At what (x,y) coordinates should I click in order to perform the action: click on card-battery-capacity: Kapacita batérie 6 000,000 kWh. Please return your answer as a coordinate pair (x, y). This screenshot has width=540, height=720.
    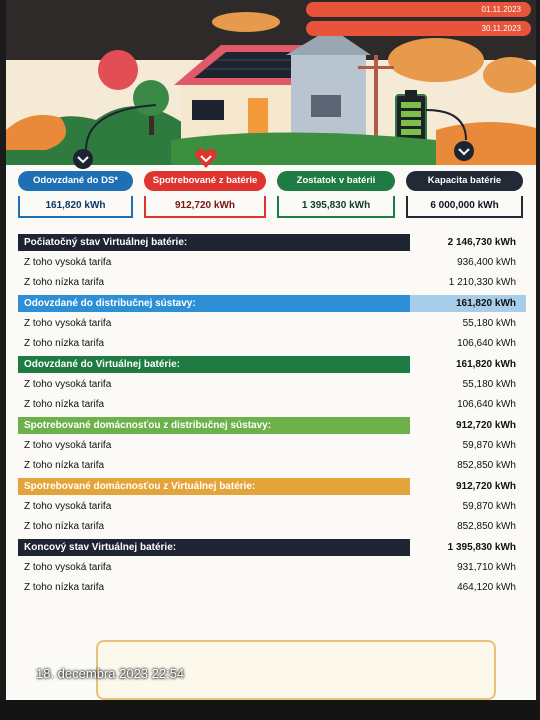
    Looking at the image, I should click on (464, 196).